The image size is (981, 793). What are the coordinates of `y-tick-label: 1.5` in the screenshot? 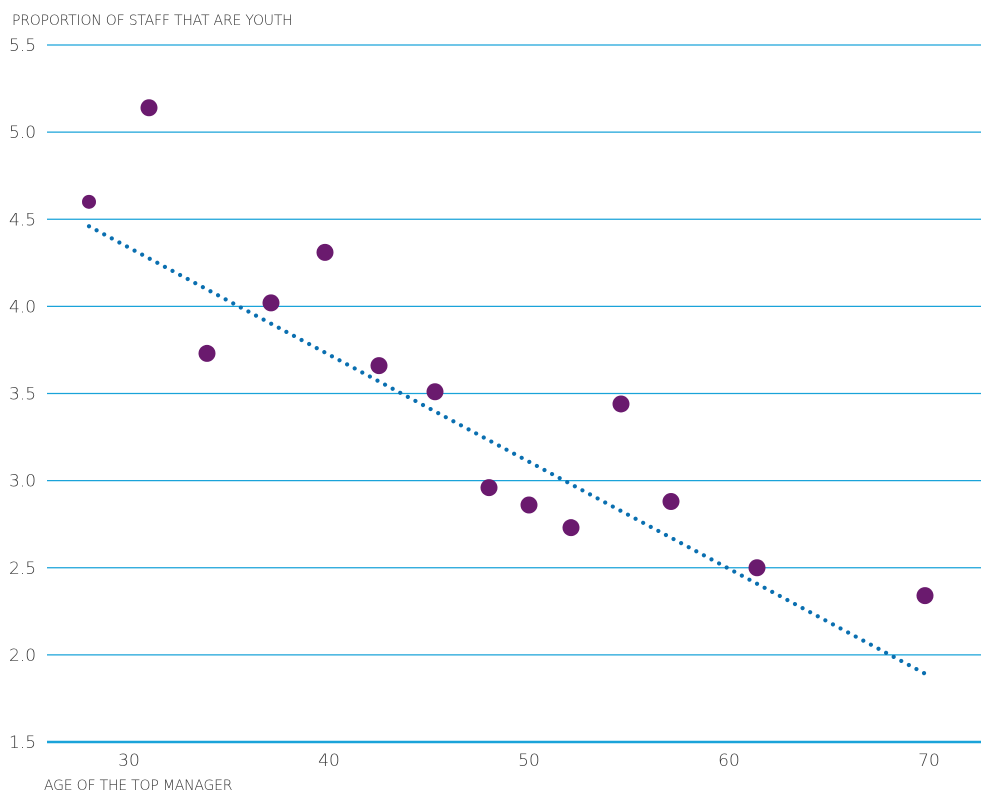 It's located at (22, 743).